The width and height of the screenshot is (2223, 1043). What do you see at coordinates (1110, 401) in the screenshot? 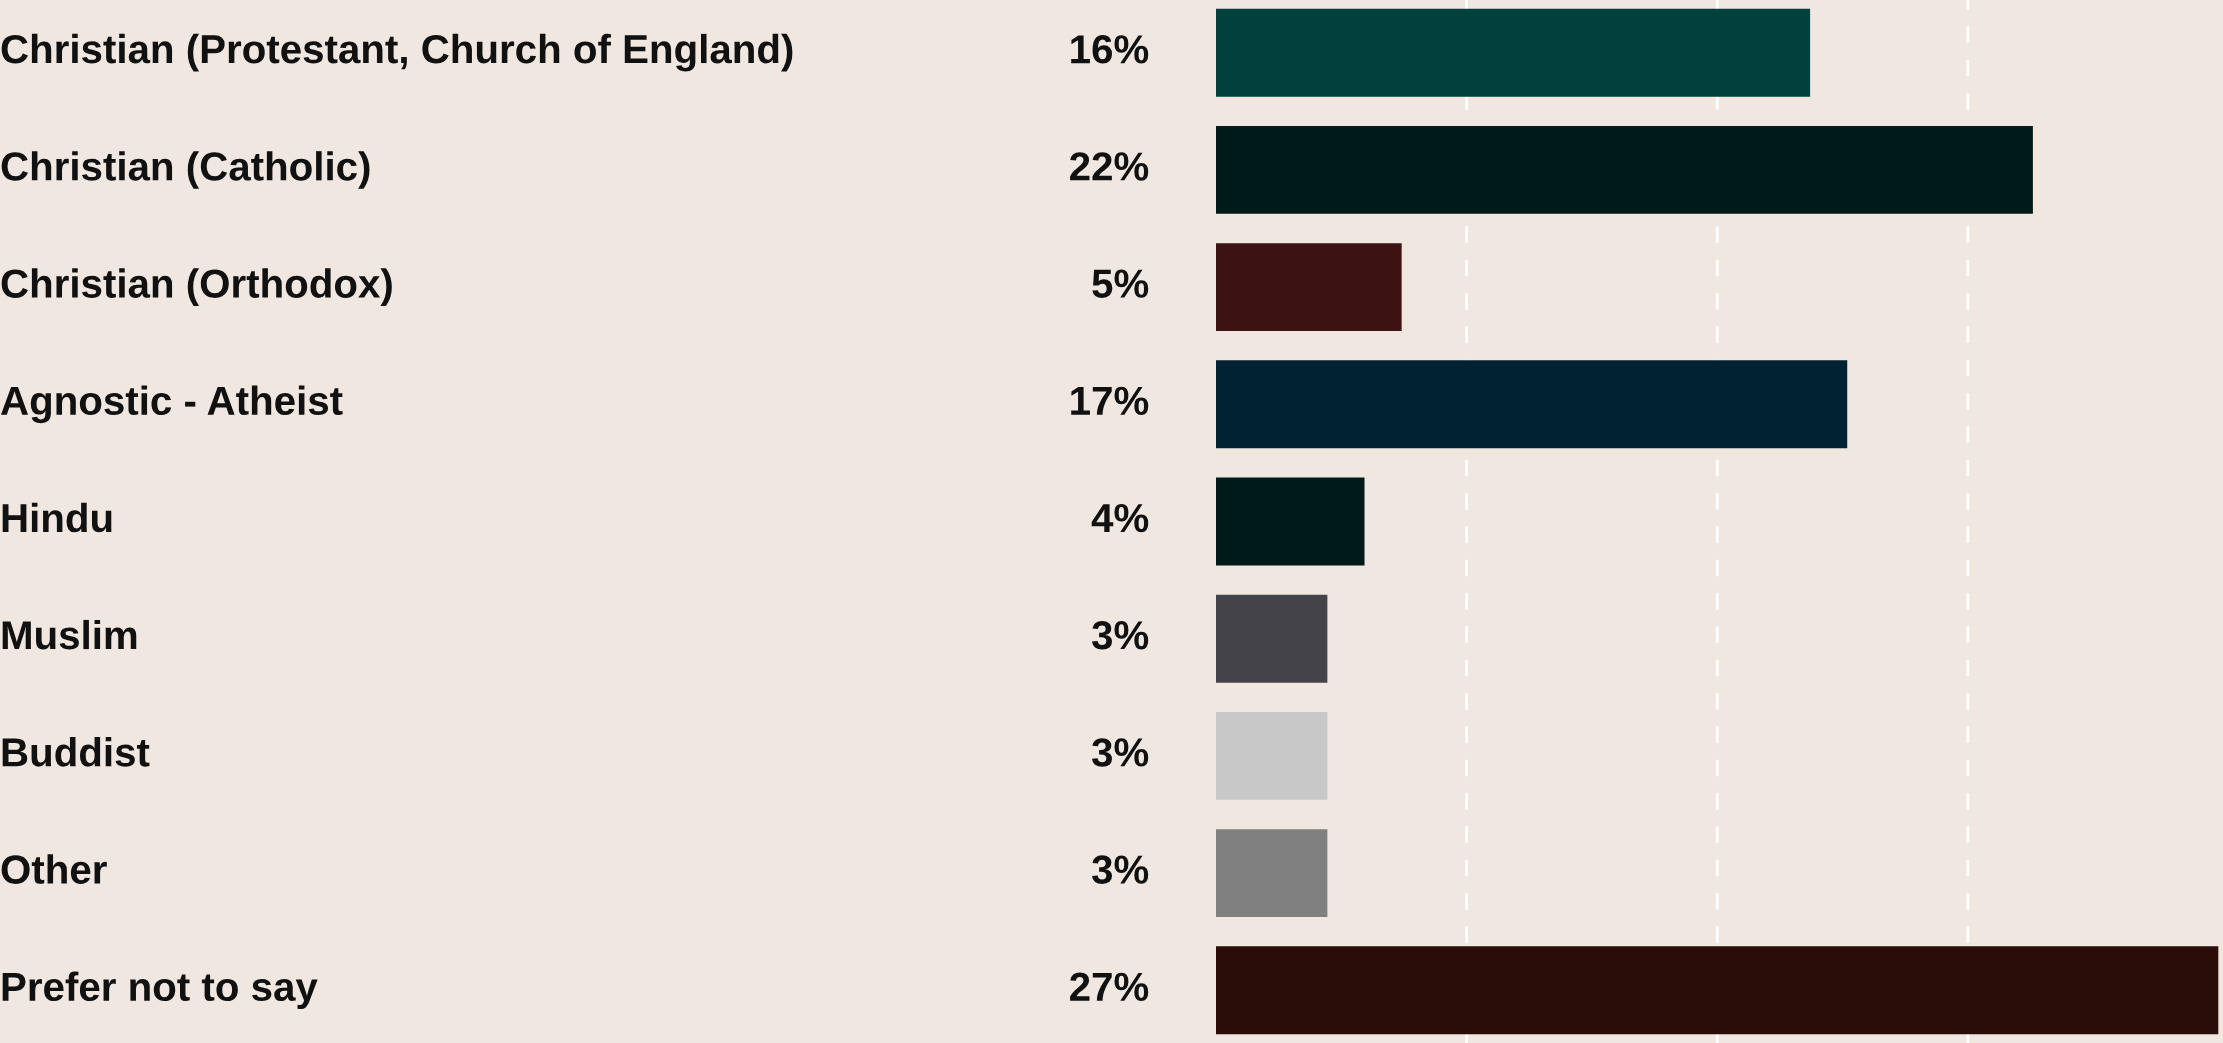
I see `data-label: 17%` at bounding box center [1110, 401].